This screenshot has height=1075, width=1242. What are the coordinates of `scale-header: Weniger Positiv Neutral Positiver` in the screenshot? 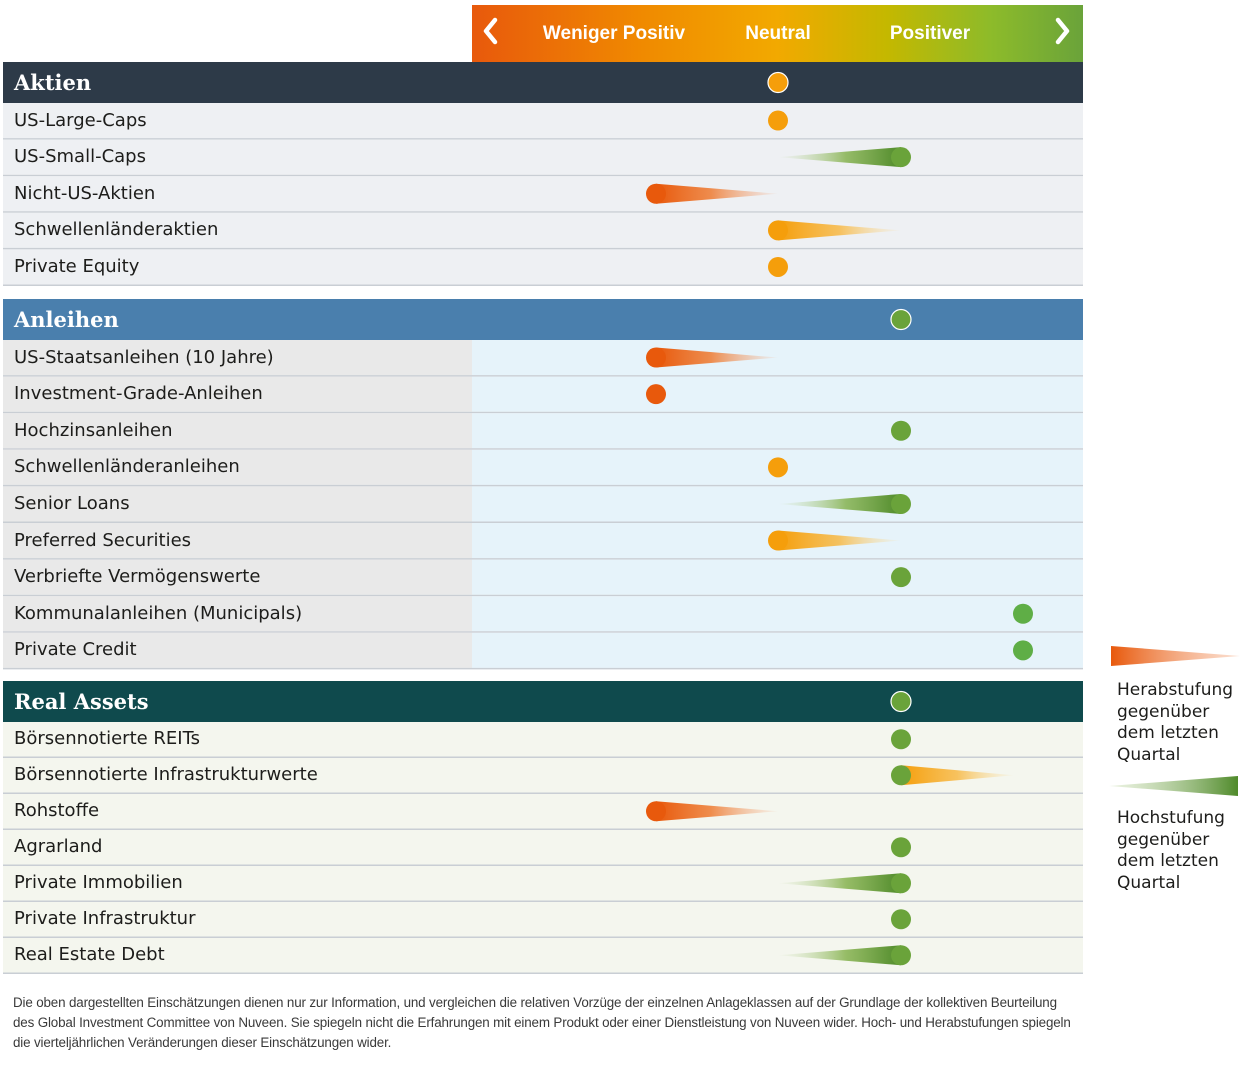 It's located at (777, 33).